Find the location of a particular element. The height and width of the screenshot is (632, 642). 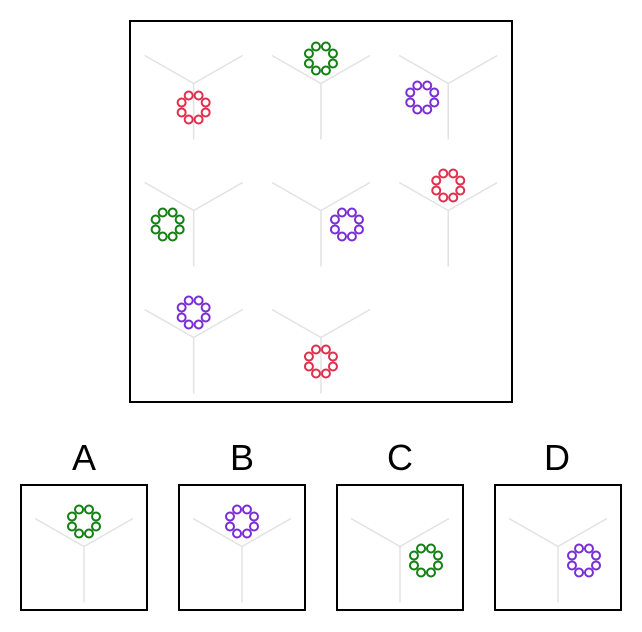

option-c-y-lines-icon is located at coordinates (400, 560).